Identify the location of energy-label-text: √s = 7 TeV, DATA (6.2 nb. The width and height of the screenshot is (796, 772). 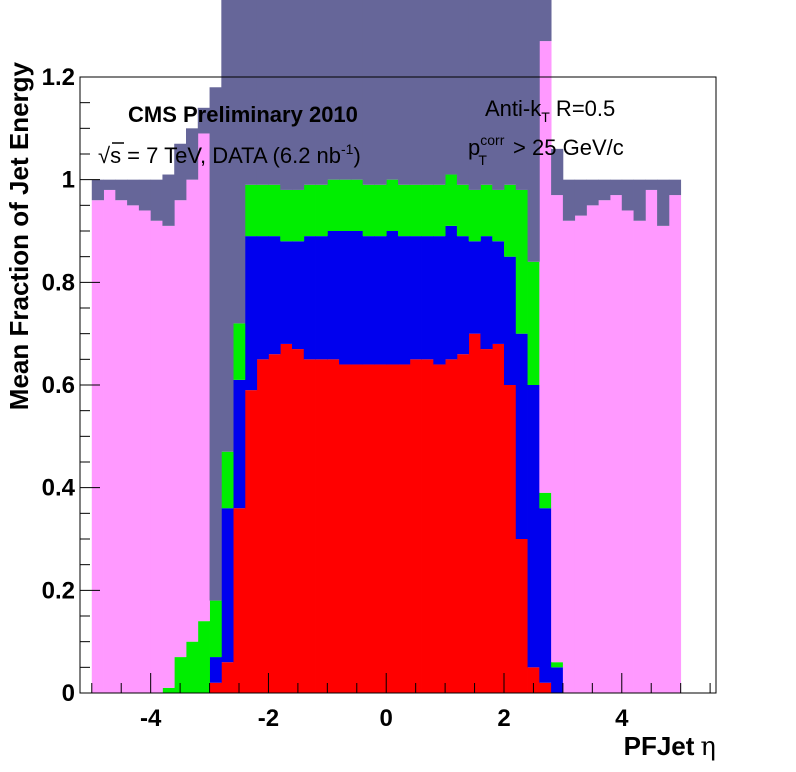
(219, 155).